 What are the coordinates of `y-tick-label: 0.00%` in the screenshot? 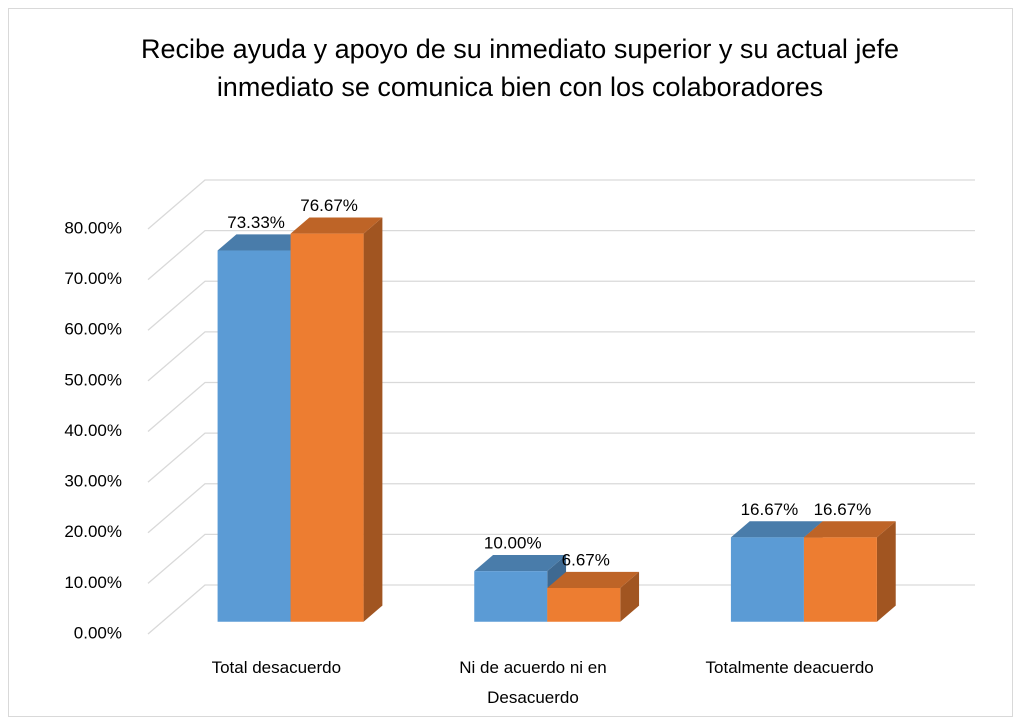 It's located at (98, 632).